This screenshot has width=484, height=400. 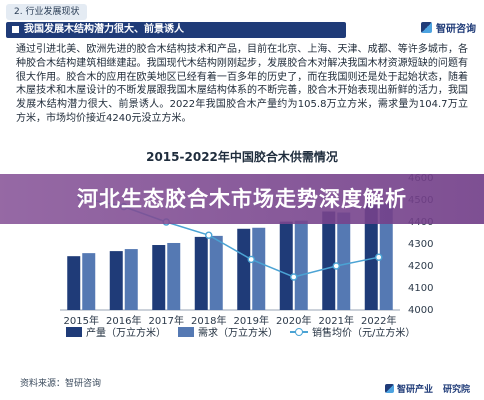 I want to click on overlay-banner, so click(x=242, y=199).